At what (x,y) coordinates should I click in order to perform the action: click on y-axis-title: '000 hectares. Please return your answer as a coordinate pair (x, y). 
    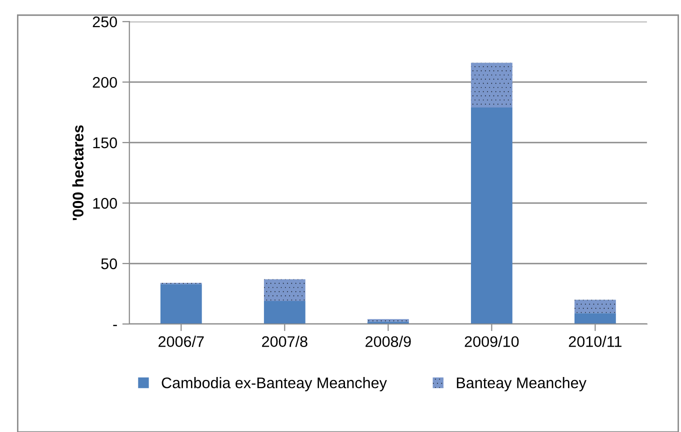
    Looking at the image, I should click on (78, 172).